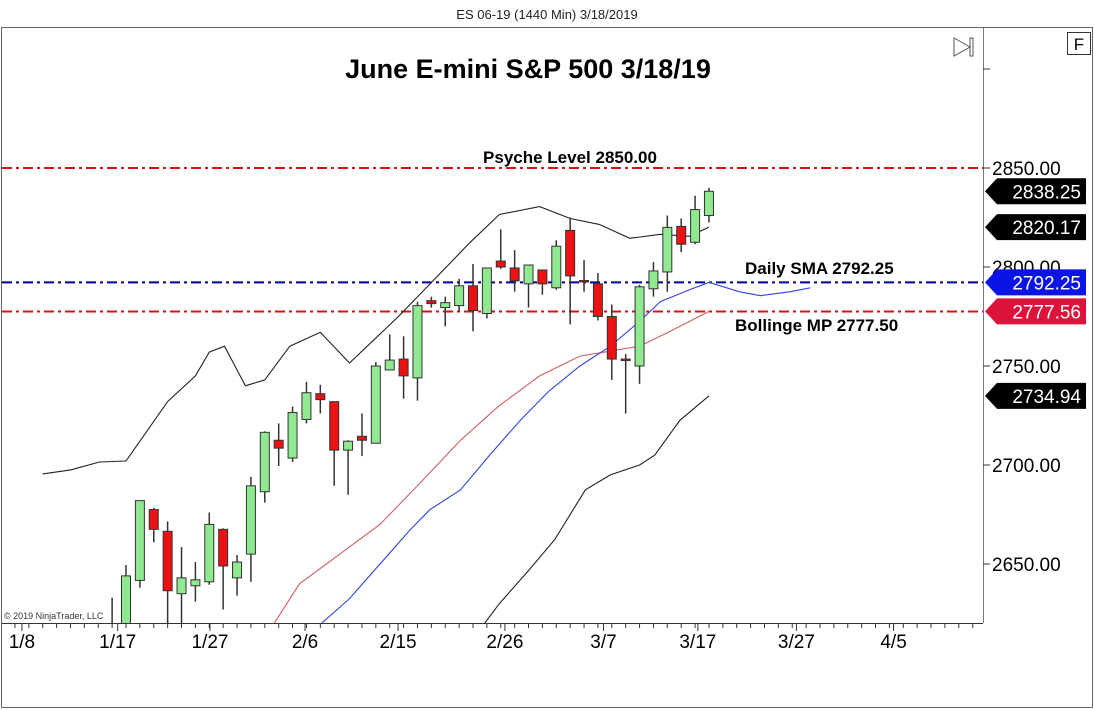  Describe the element at coordinates (1026, 466) in the screenshot. I see `y-tick-label: 2700.00` at that location.